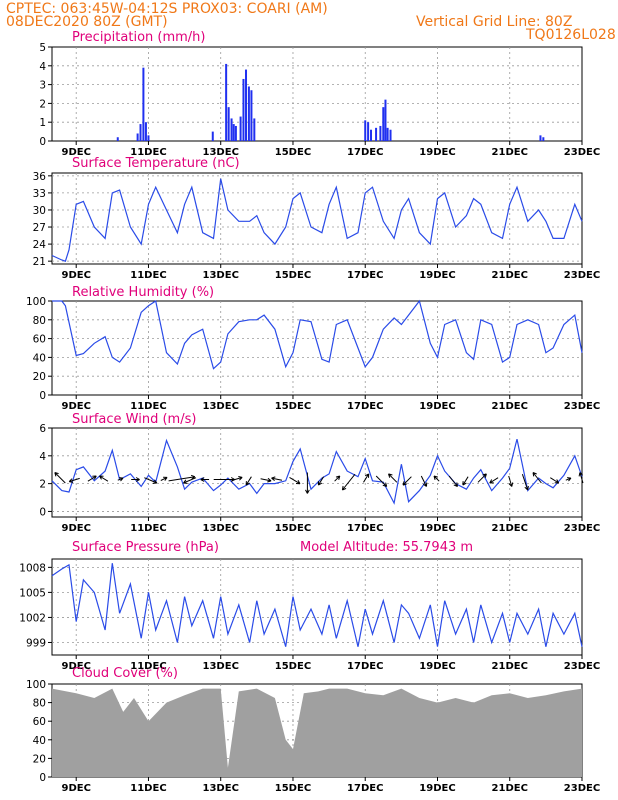 The width and height of the screenshot is (618, 800). I want to click on y-tick-label: 36, so click(40, 177).